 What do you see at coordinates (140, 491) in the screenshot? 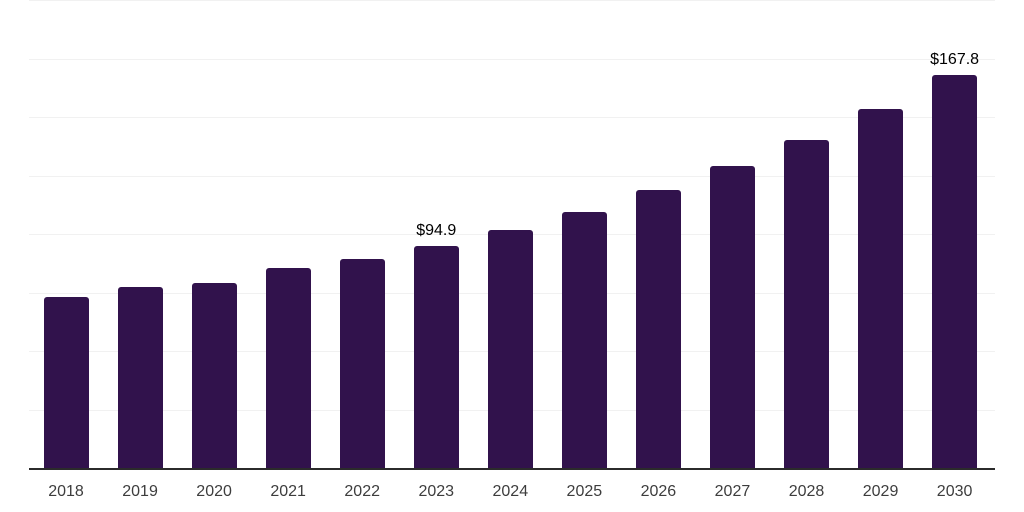
I see `x-tick-label-2019: 2019` at bounding box center [140, 491].